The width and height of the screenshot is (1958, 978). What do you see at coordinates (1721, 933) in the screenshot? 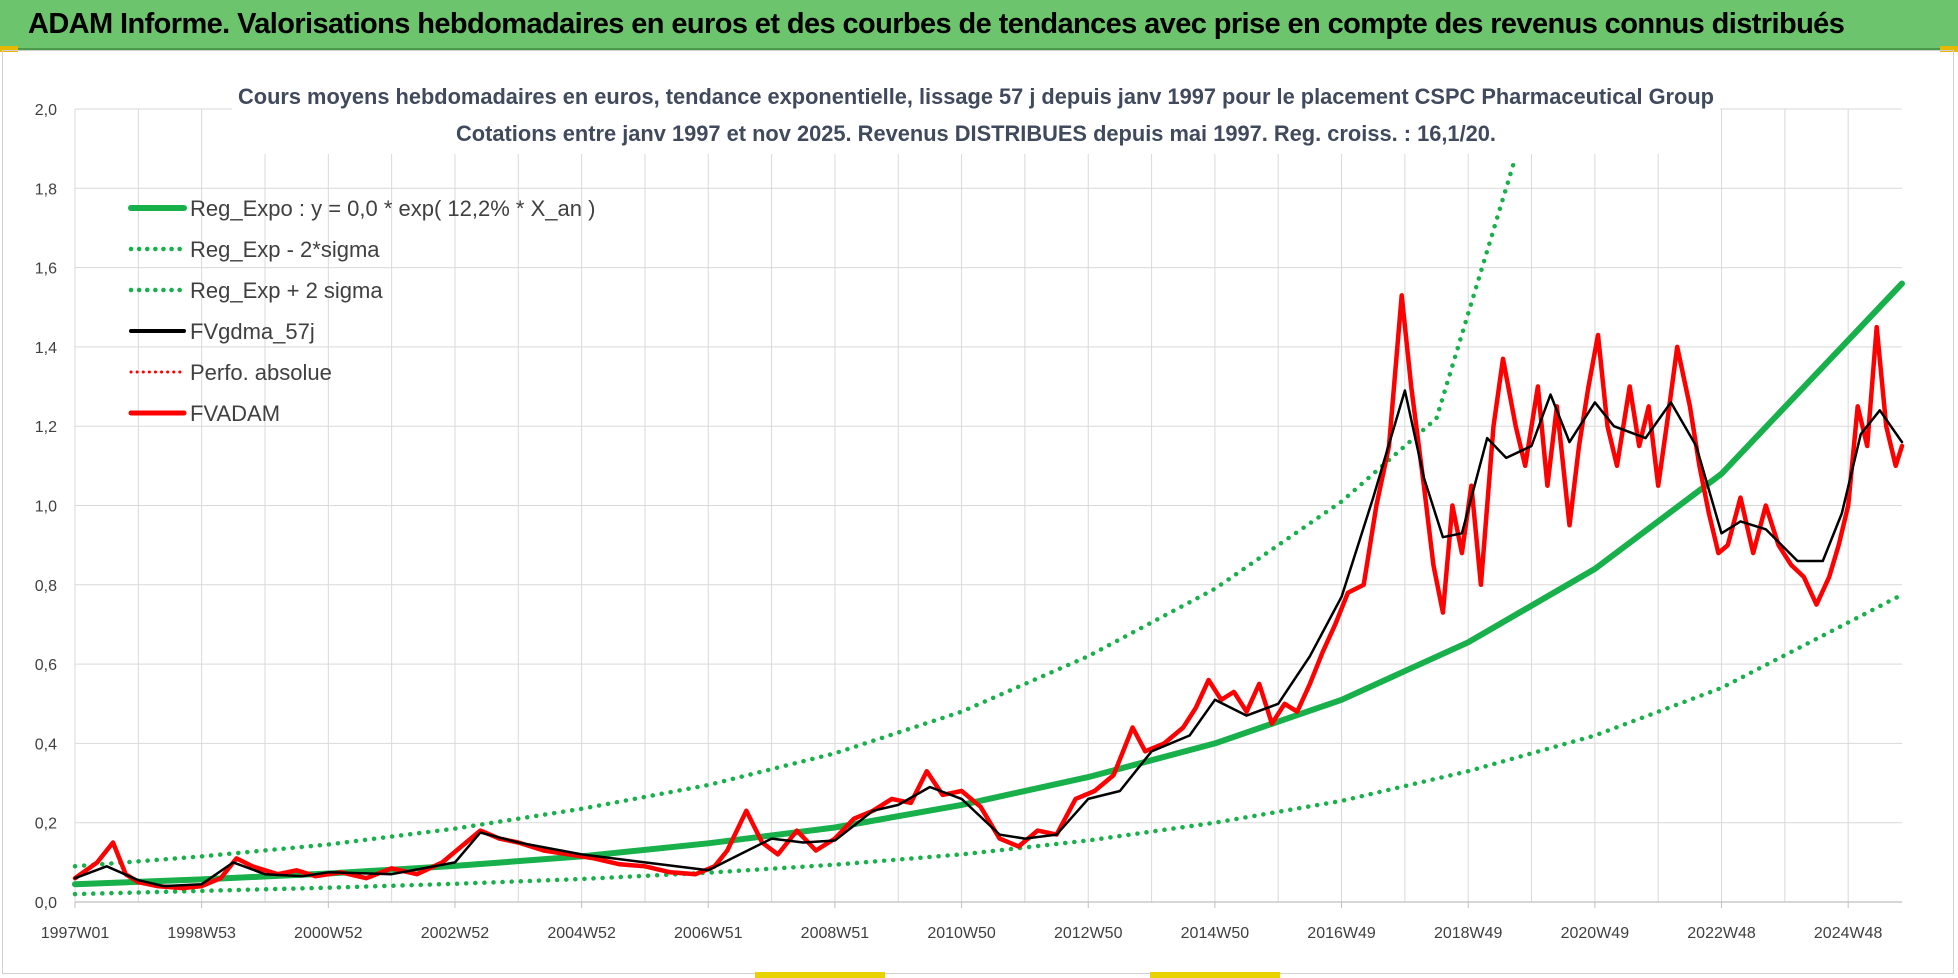
I see `x-tick-label: 2022W48` at bounding box center [1721, 933].